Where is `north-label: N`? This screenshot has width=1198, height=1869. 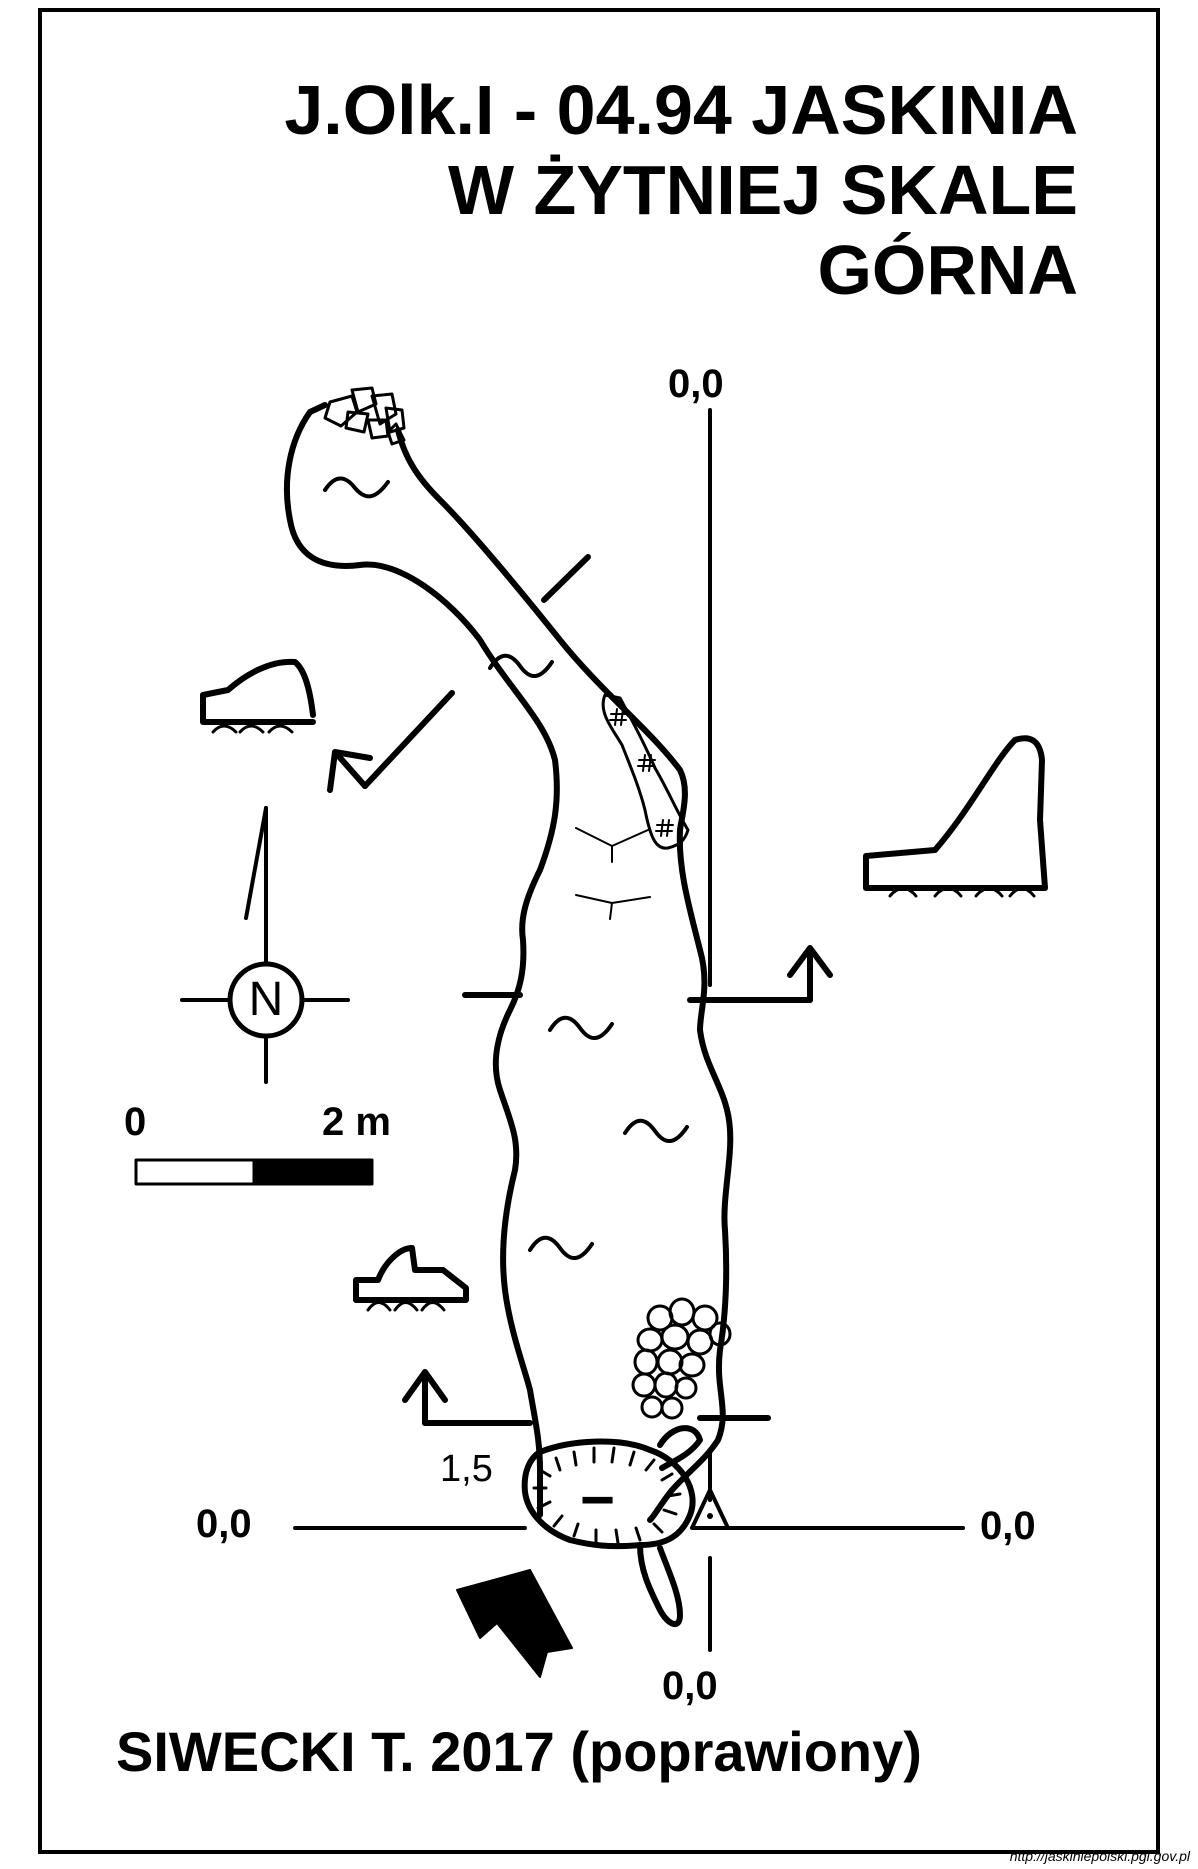
north-label: N is located at coordinates (266, 999).